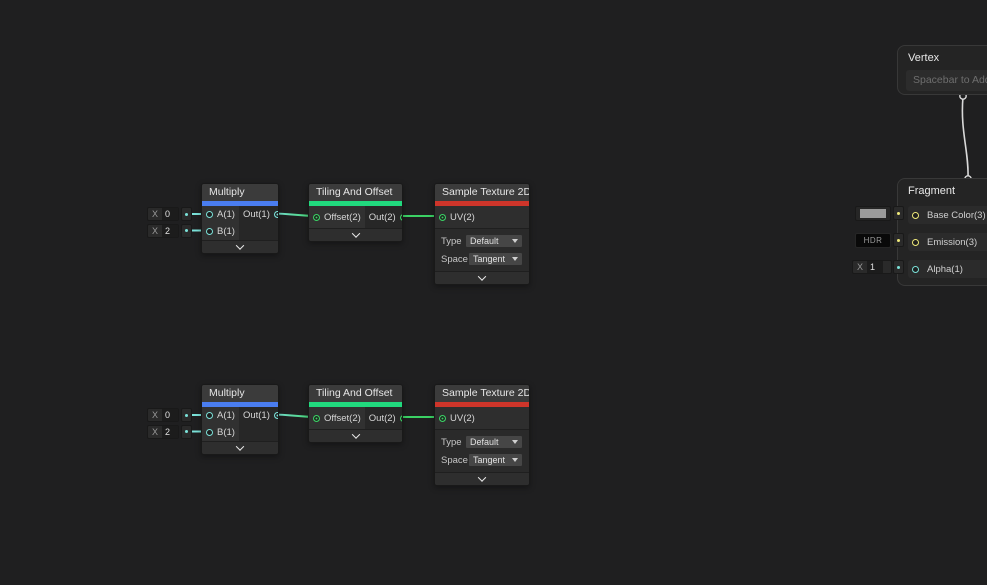 This screenshot has height=585, width=987. Describe the element at coordinates (256, 415) in the screenshot. I see `port-label: Out(1)` at that location.